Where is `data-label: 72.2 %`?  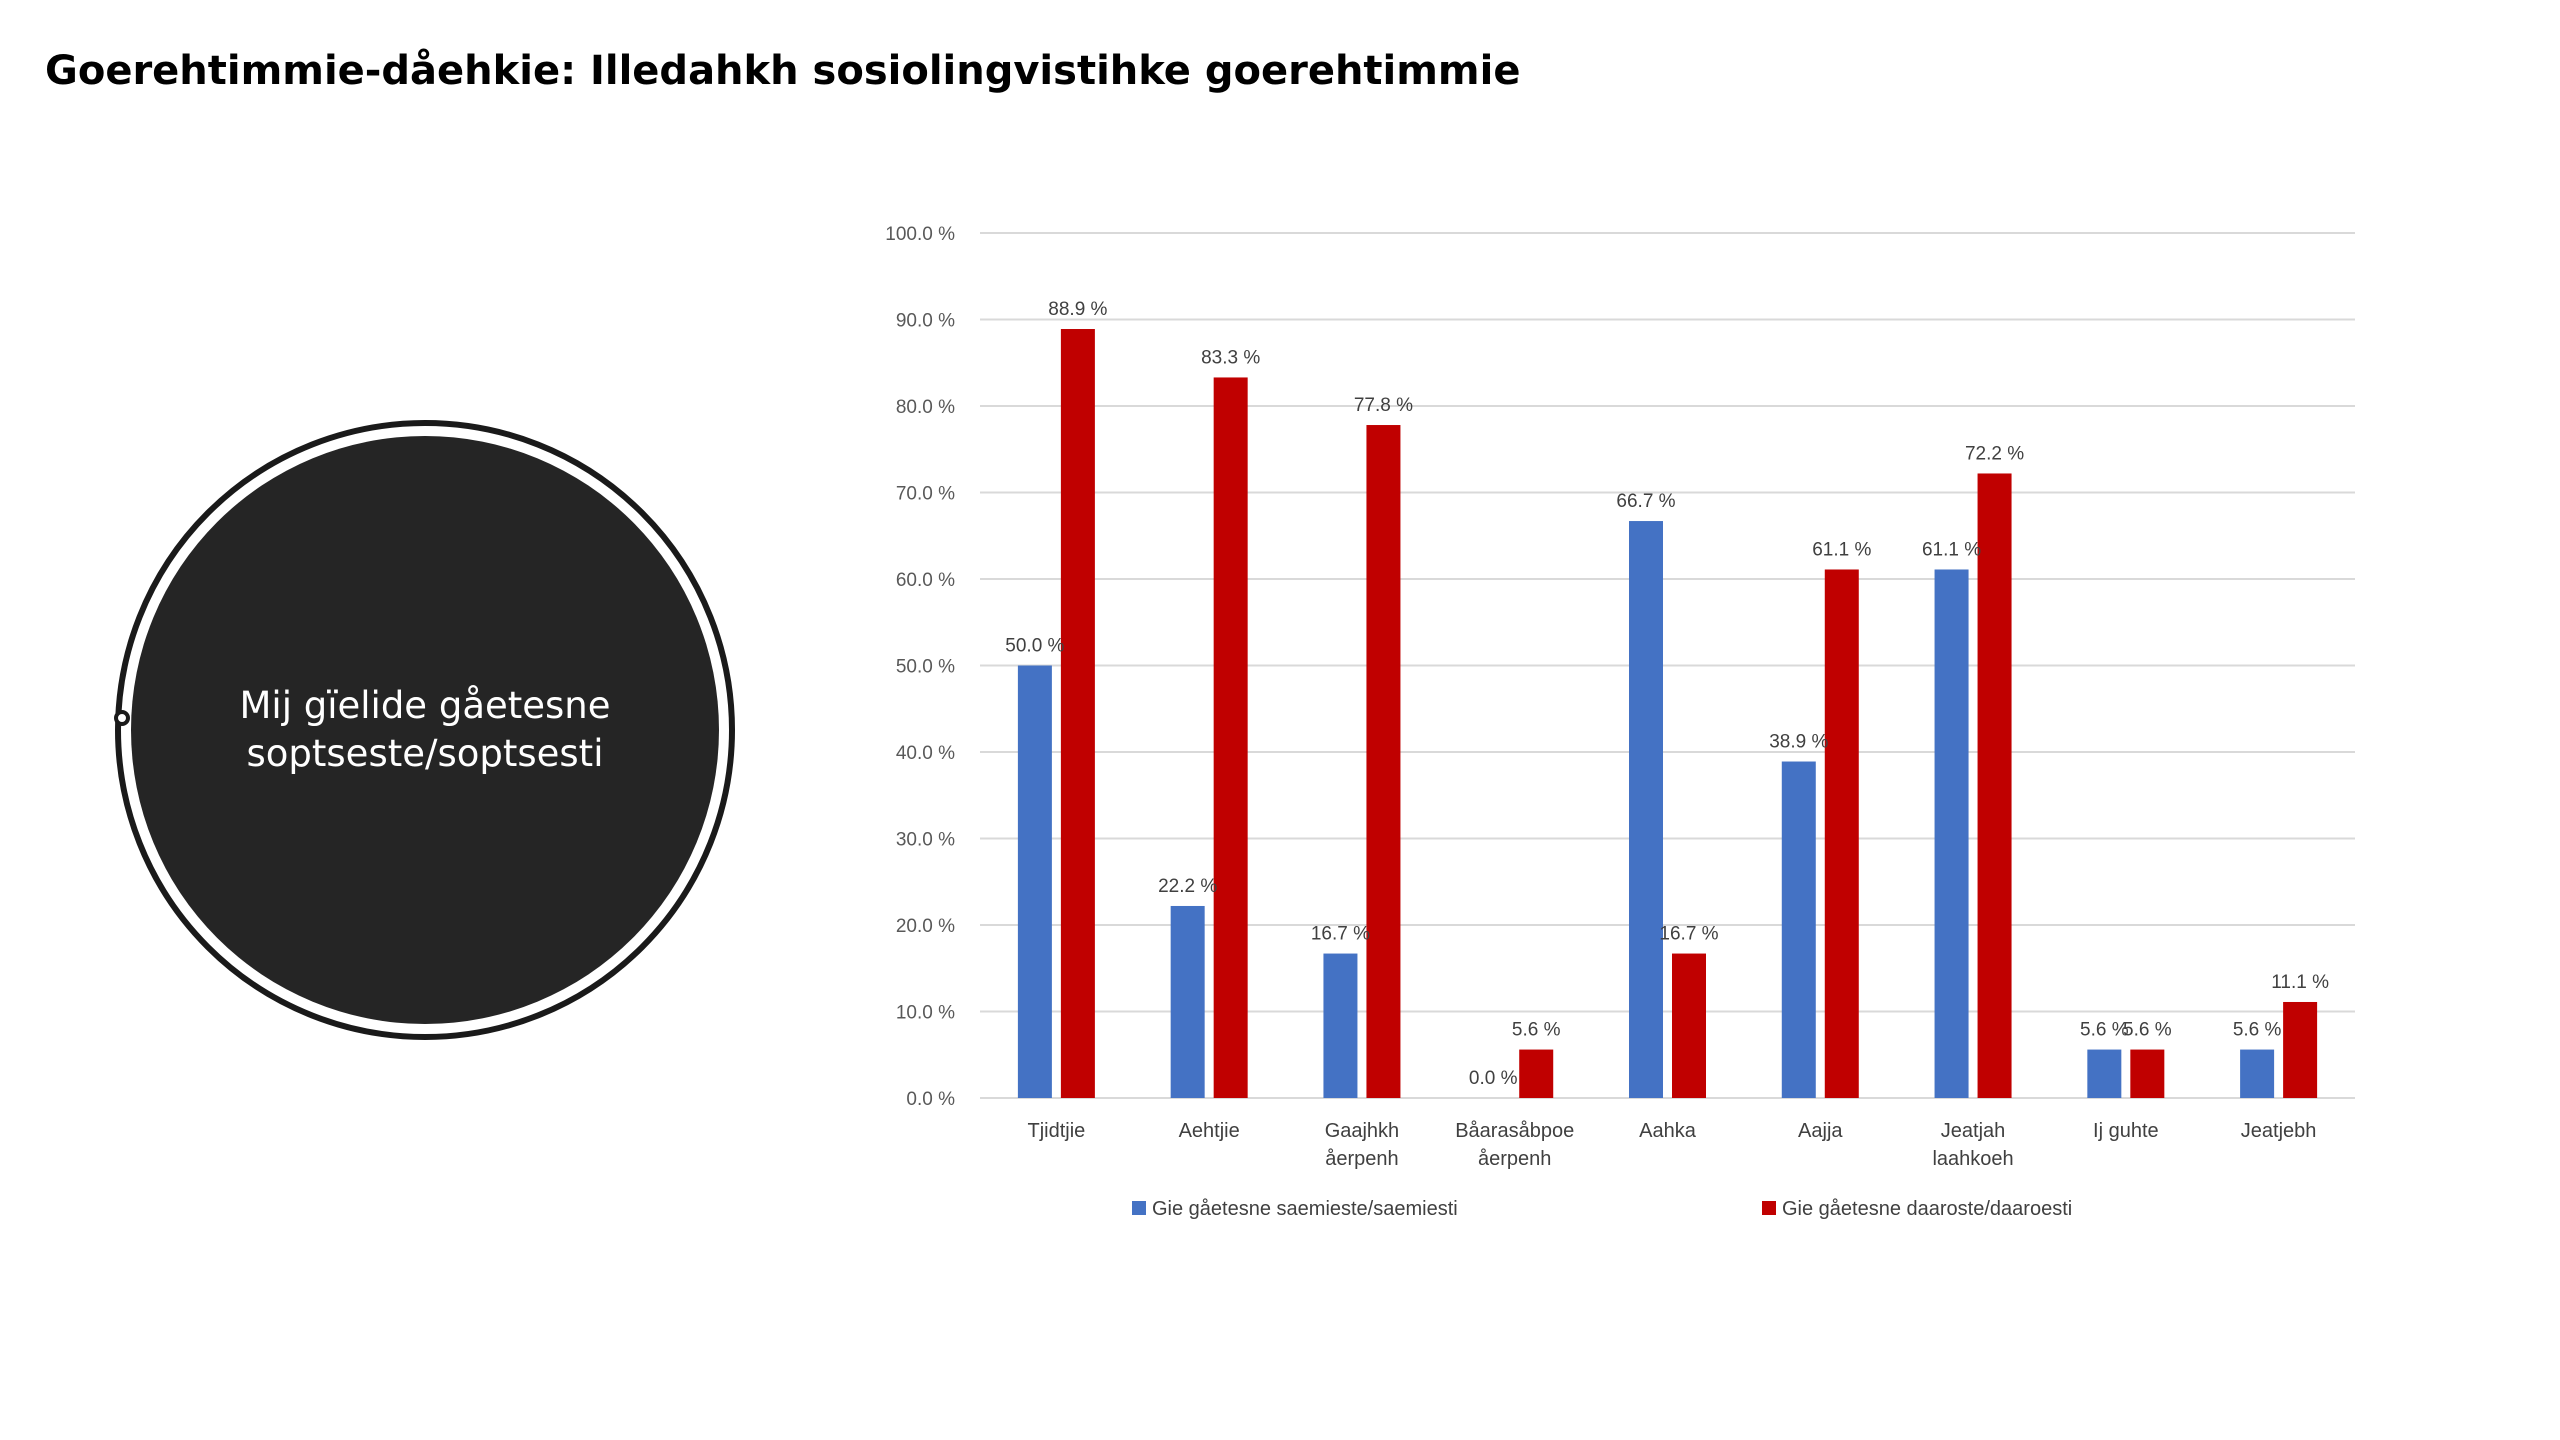 data-label: 72.2 % is located at coordinates (1994, 453).